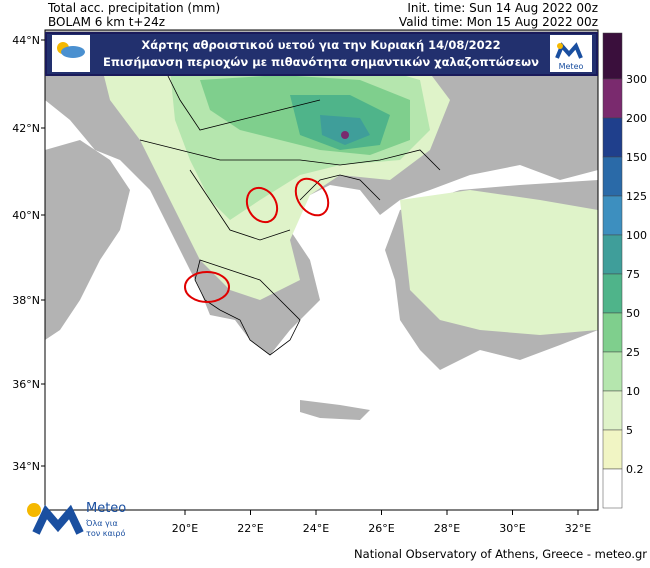 The height and width of the screenshot is (568, 650). What do you see at coordinates (101, 523) in the screenshot?
I see `logo-tagline: Όλα για` at bounding box center [101, 523].